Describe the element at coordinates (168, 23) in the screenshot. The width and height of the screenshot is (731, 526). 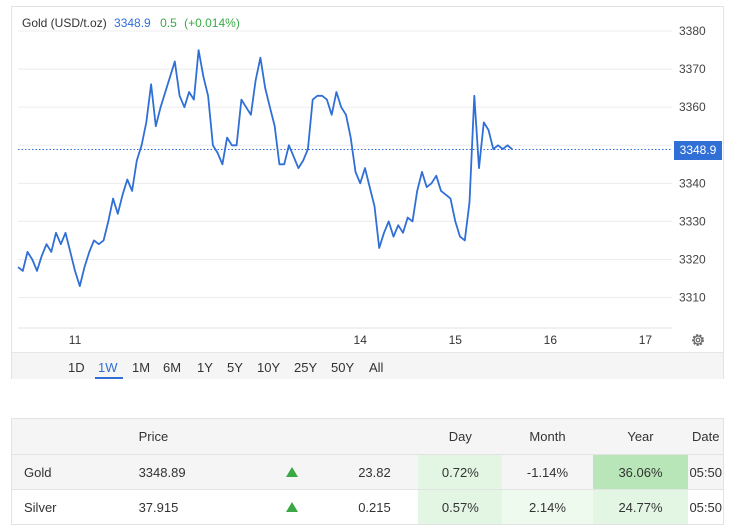
I see `chart-change: 0.5` at that location.